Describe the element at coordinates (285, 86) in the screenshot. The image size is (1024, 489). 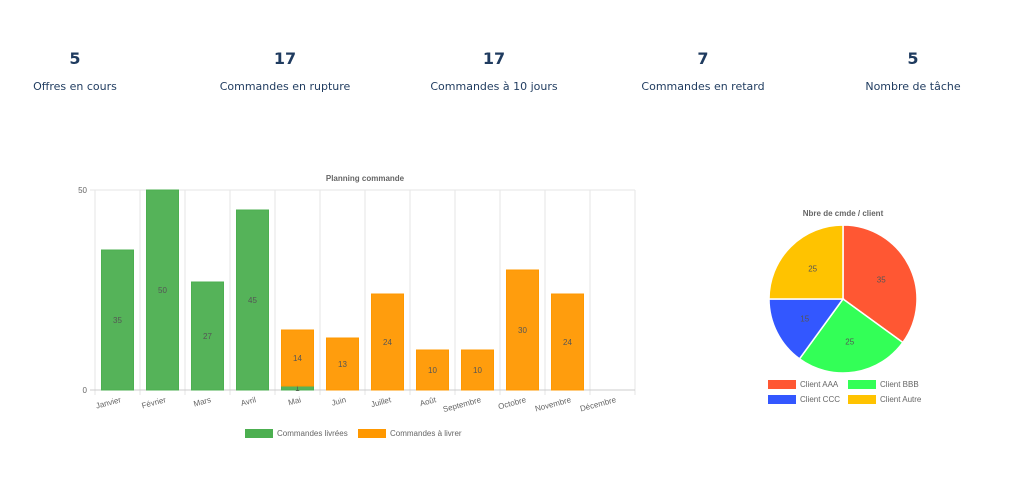
I see `kpi-label: Commandes en rupture` at that location.